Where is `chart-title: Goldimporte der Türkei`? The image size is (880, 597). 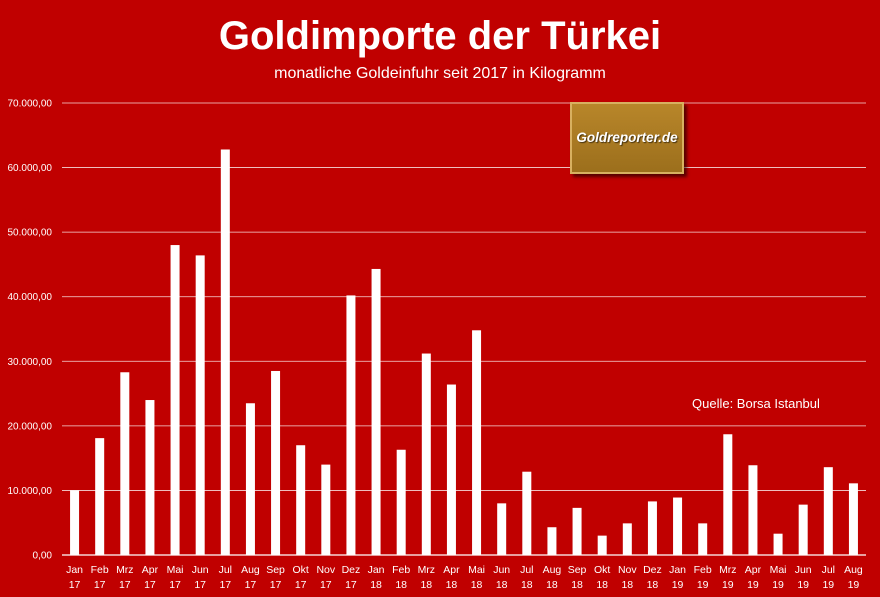 chart-title: Goldimporte der Türkei is located at coordinates (440, 36).